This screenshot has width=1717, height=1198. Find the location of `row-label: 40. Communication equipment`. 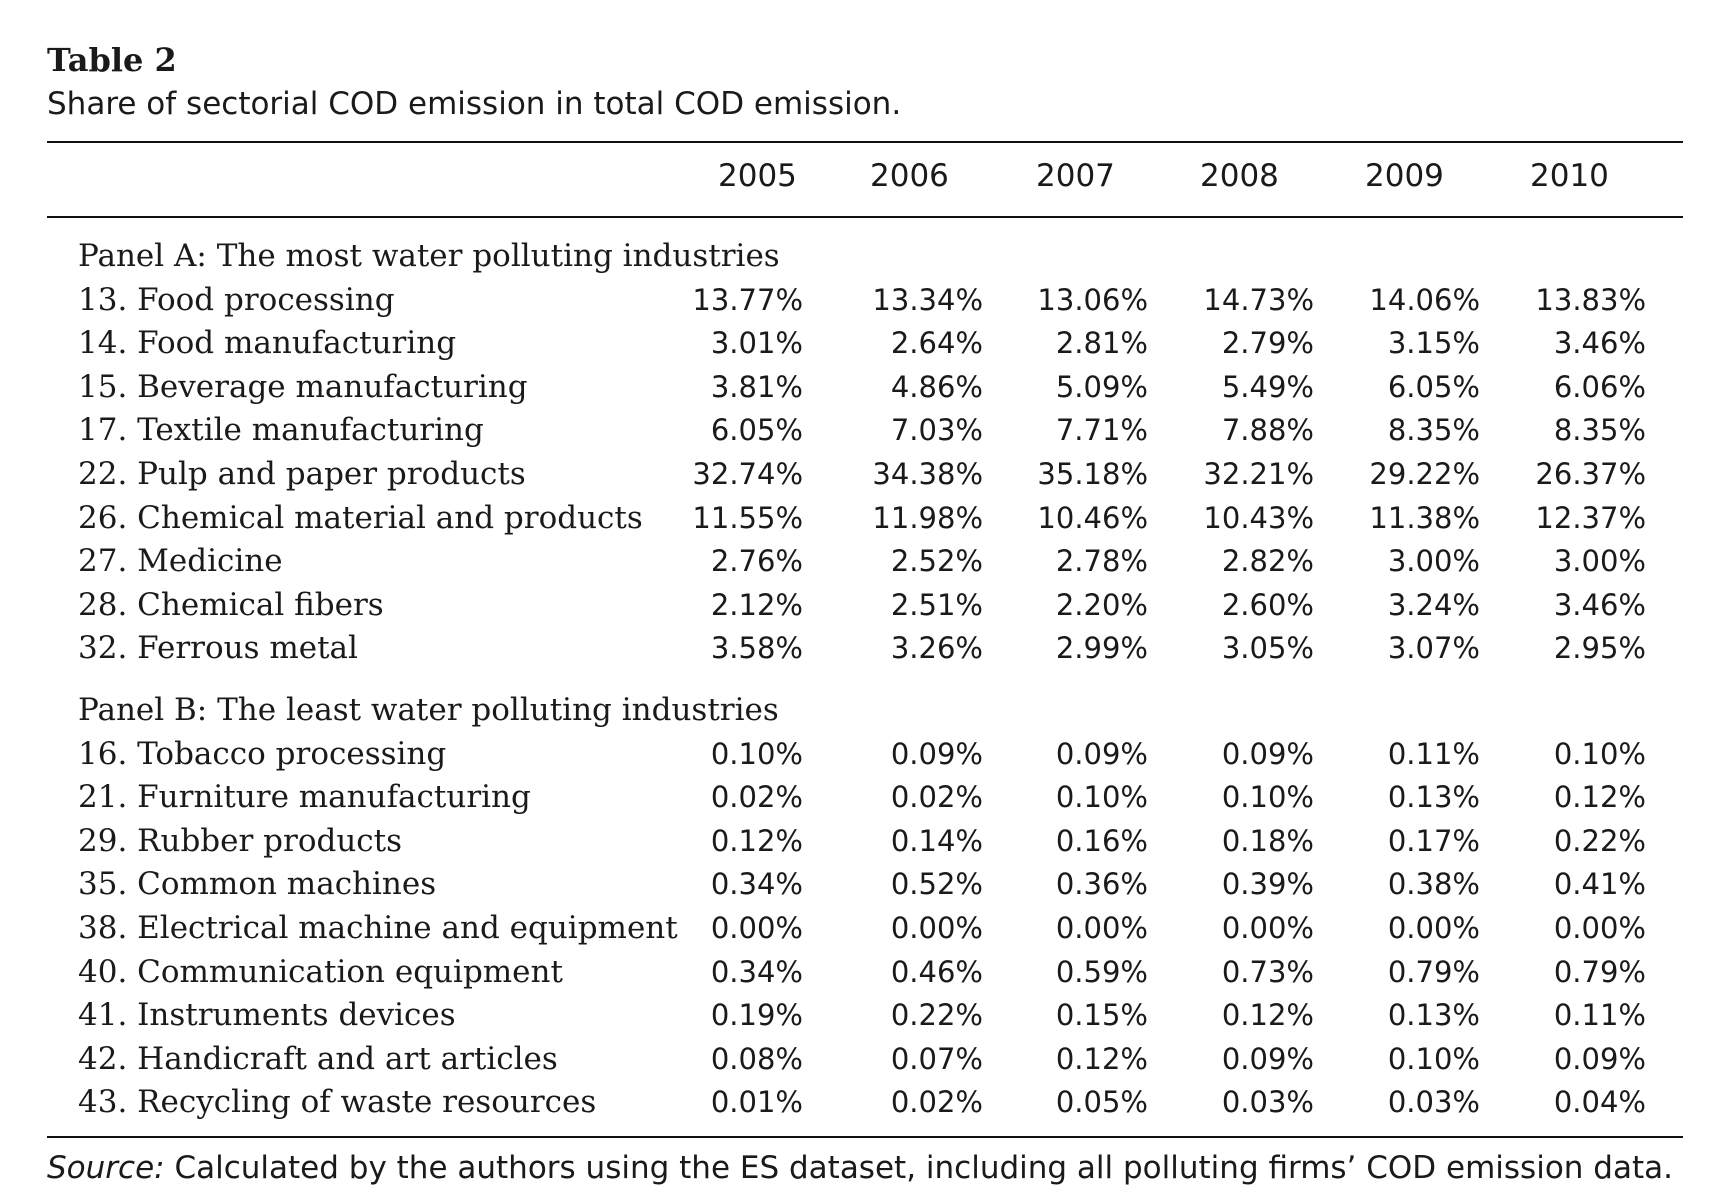

row-label: 40. Communication equipment is located at coordinates (320, 971).